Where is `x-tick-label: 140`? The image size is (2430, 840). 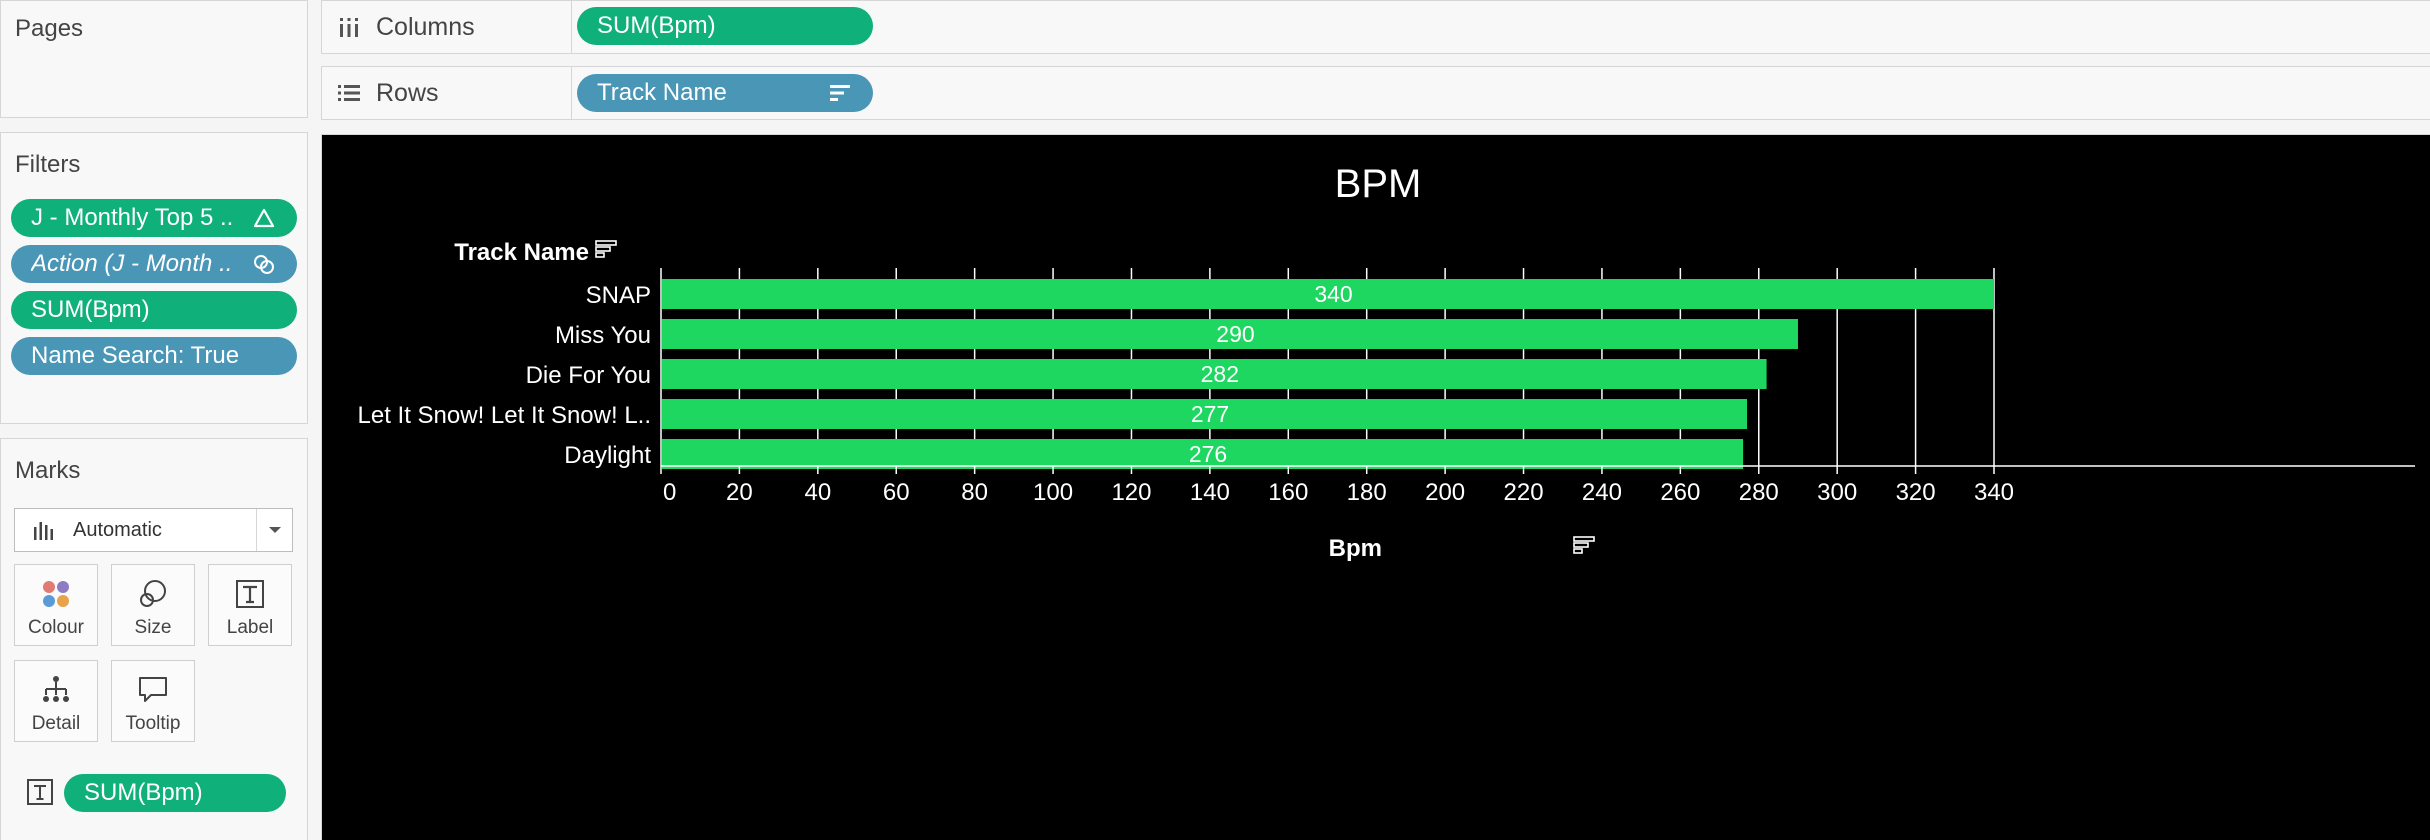
x-tick-label: 140 is located at coordinates (1210, 492).